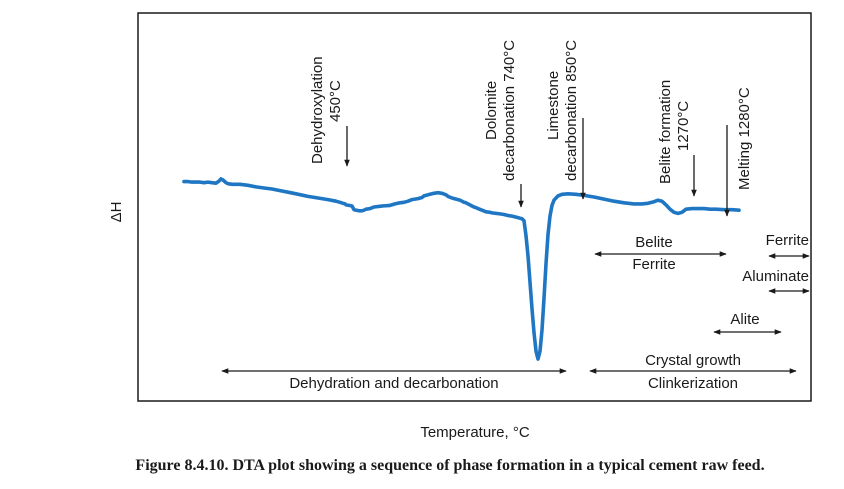 The width and height of the screenshot is (844, 489). Describe the element at coordinates (509, 110) in the screenshot. I see `peak-label-dolomite-line2: decarbonation 740°C` at that location.